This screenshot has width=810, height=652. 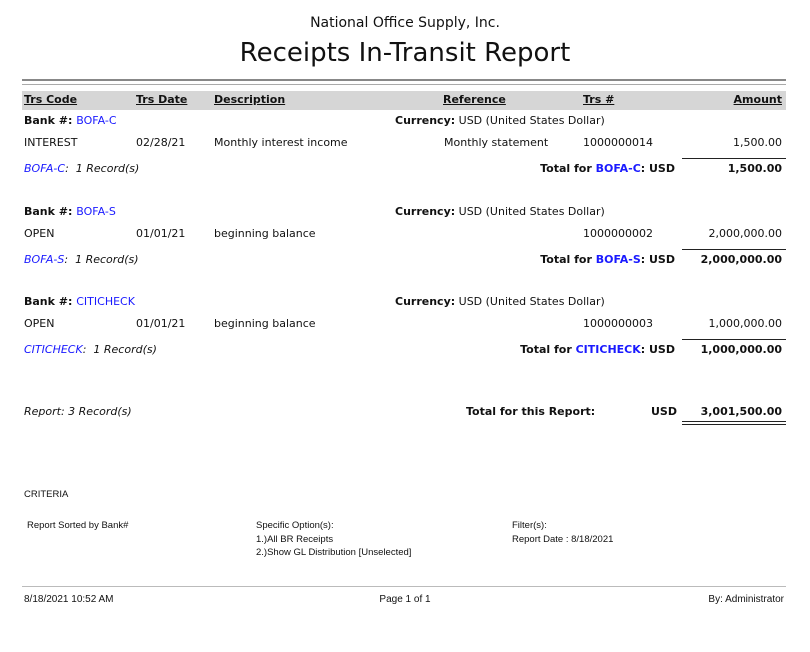 I want to click on row-trs-no: 1000000002, so click(x=618, y=233).